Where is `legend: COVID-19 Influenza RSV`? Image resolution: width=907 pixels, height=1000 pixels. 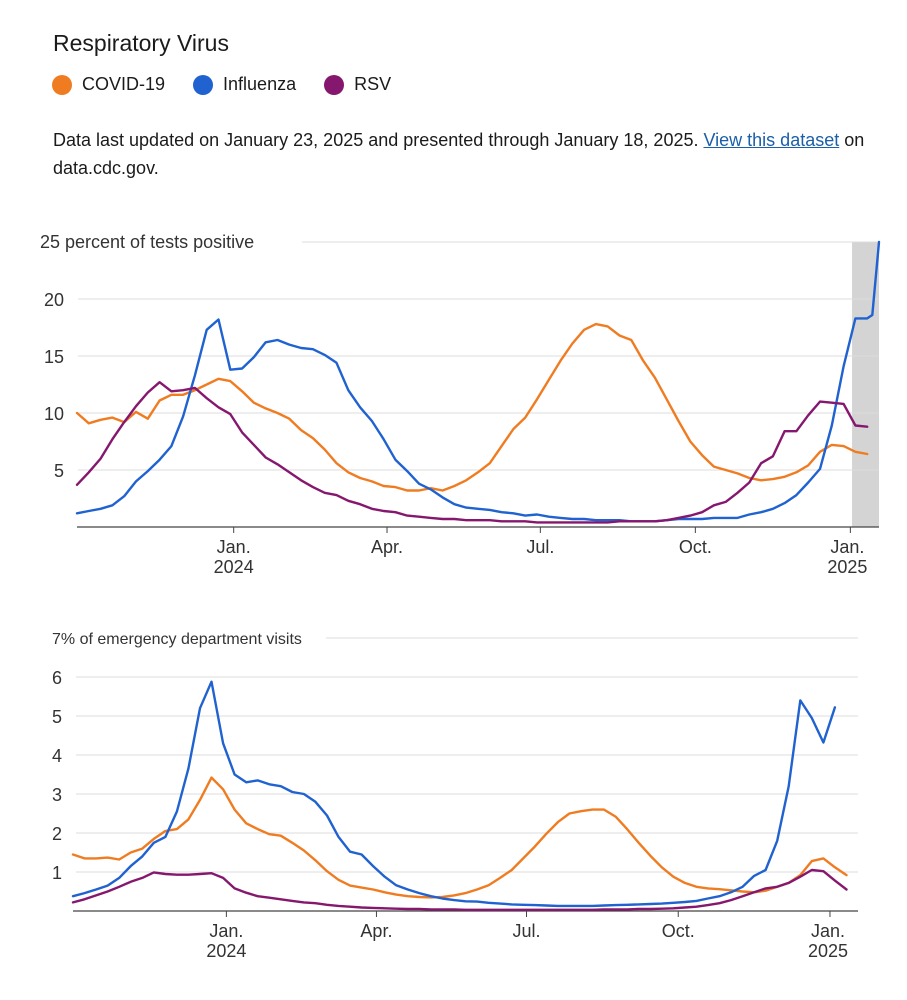
legend: COVID-19 Influenza RSV is located at coordinates (221, 84).